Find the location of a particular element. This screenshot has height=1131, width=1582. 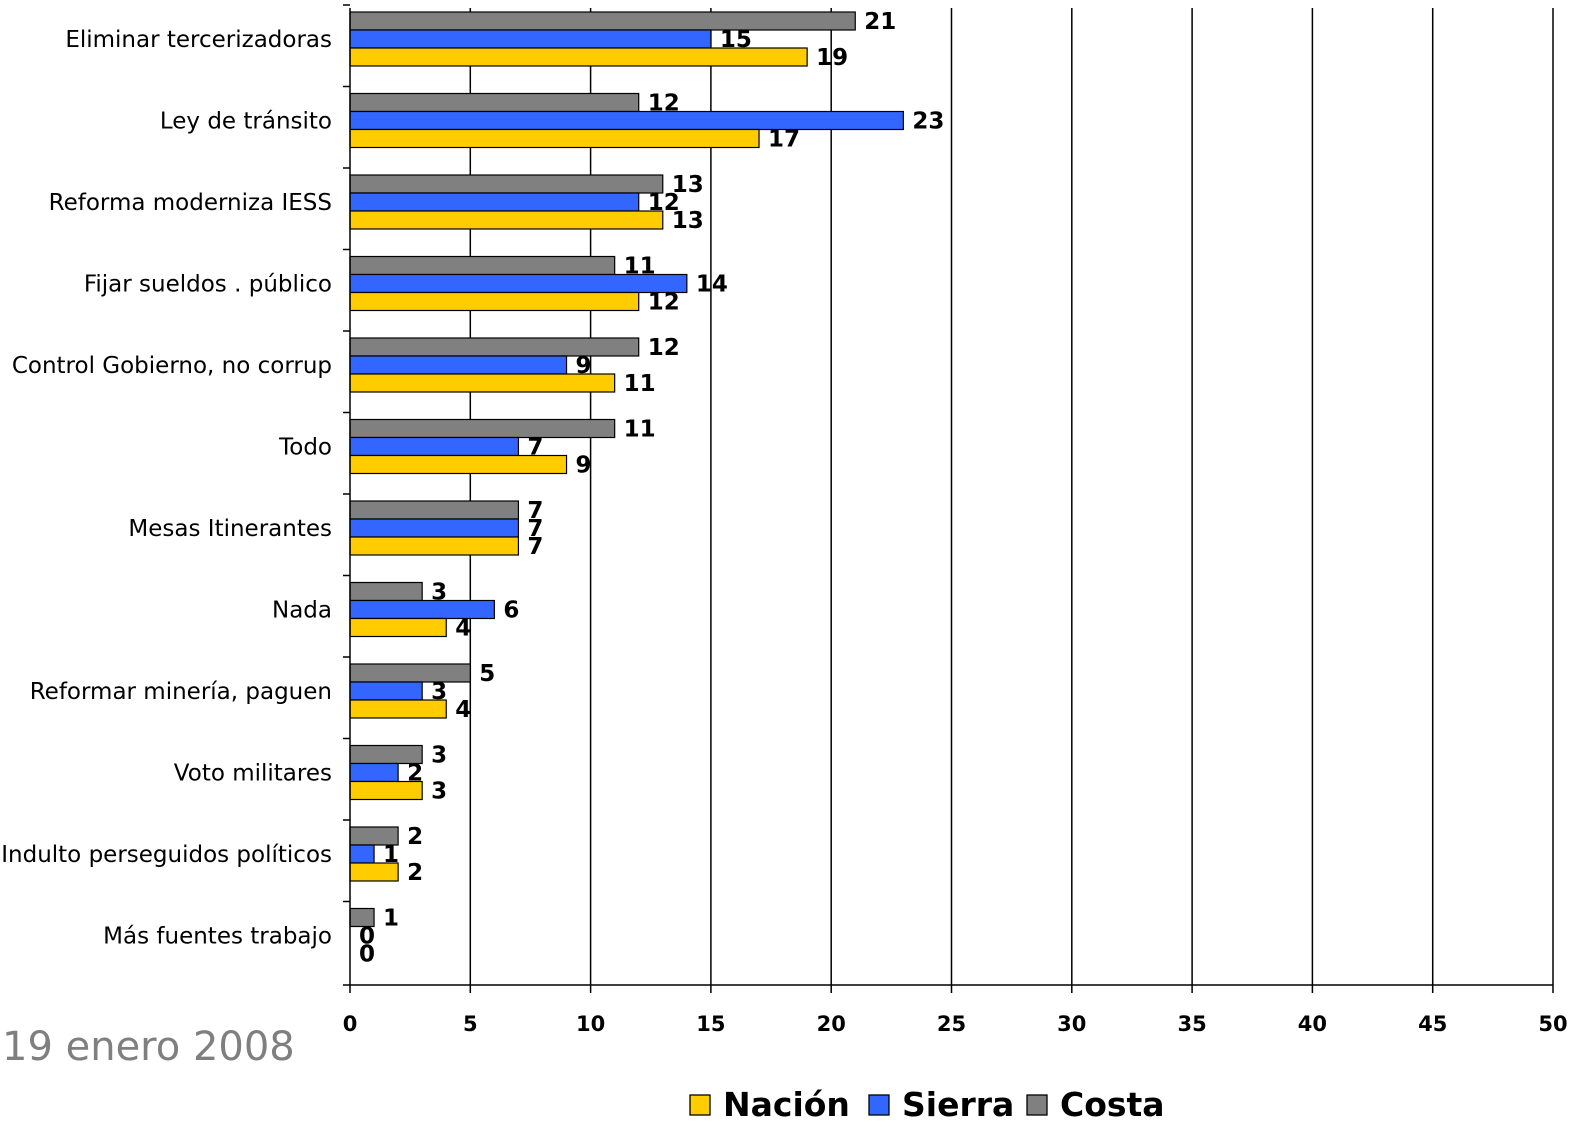

data-label: 15 is located at coordinates (736, 40).